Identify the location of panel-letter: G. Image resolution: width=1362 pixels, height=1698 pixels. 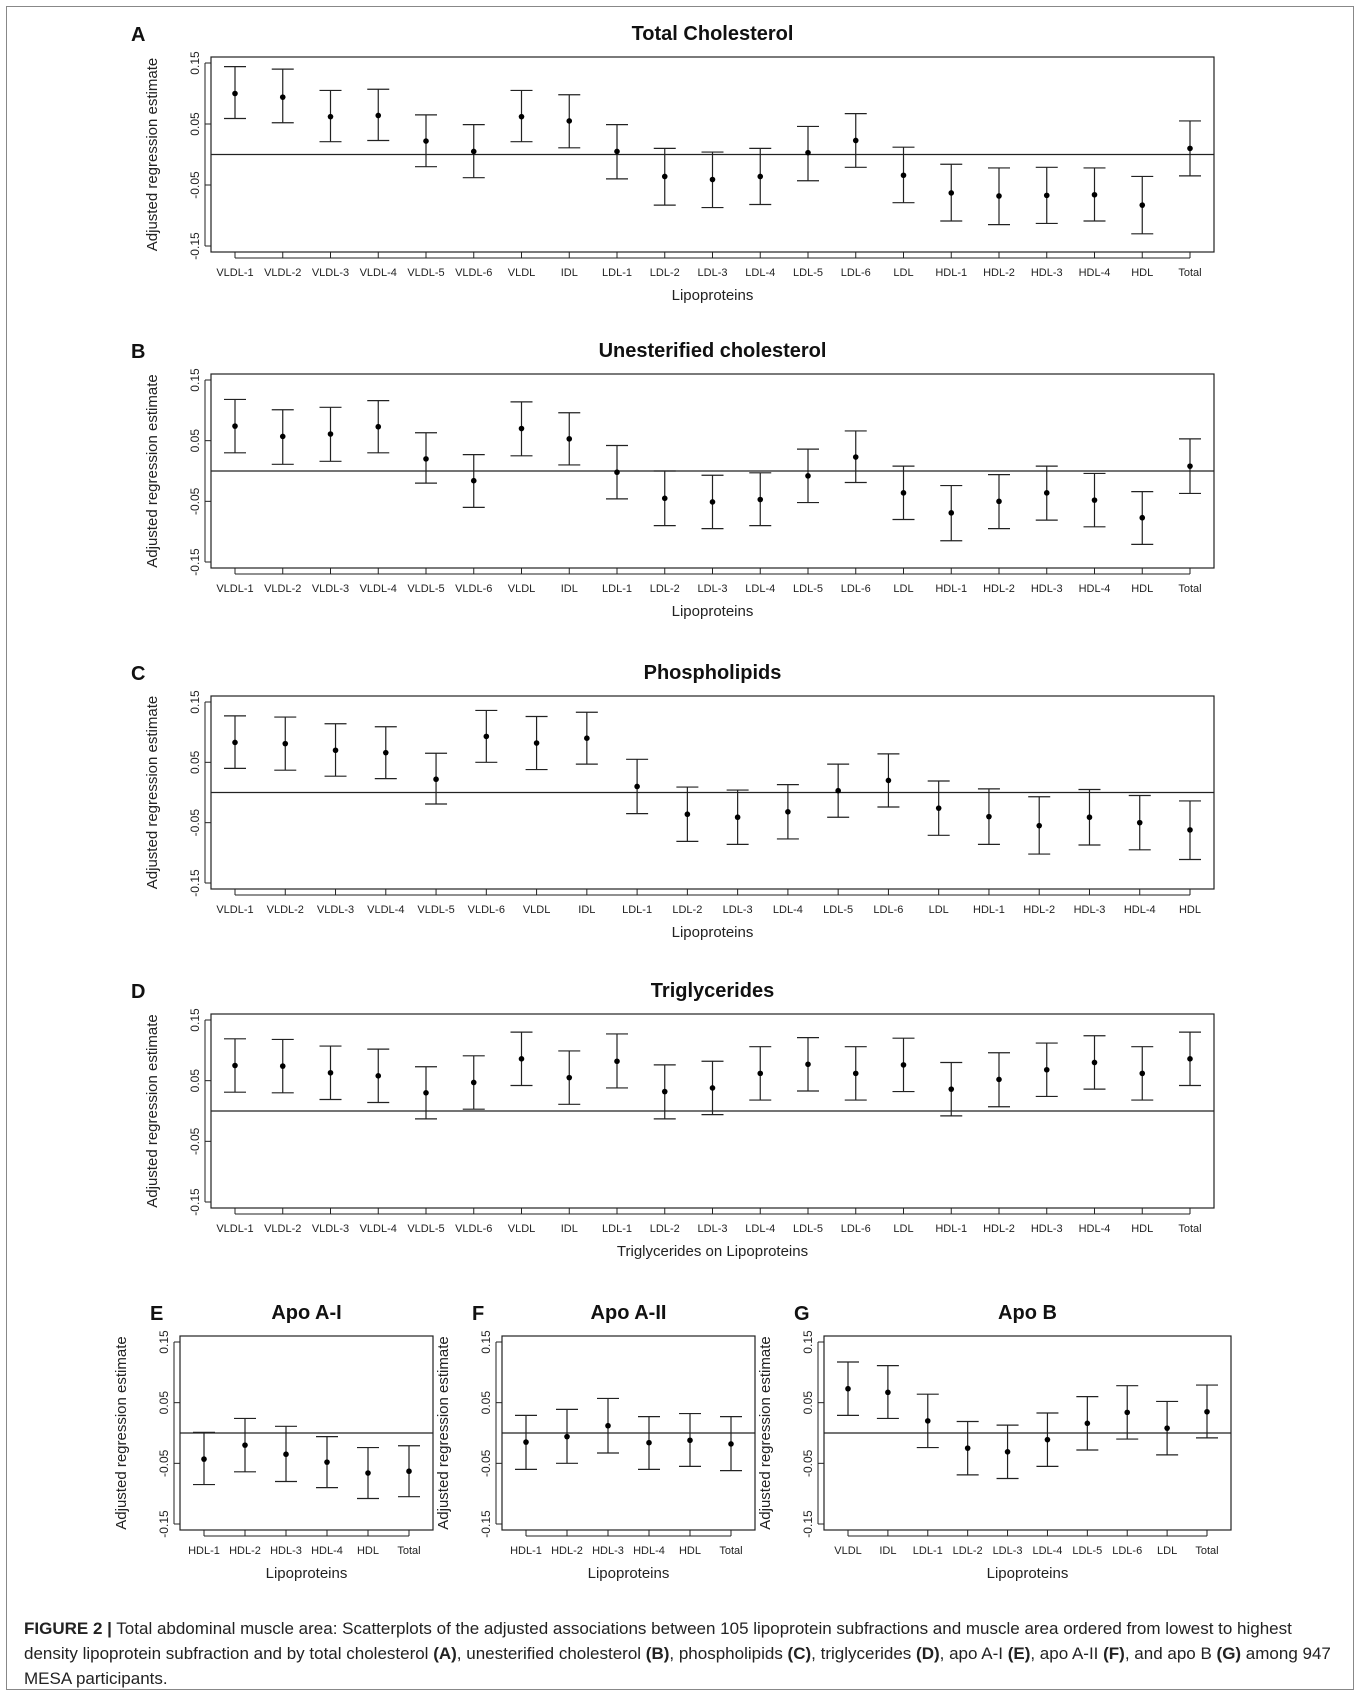
(802, 1314).